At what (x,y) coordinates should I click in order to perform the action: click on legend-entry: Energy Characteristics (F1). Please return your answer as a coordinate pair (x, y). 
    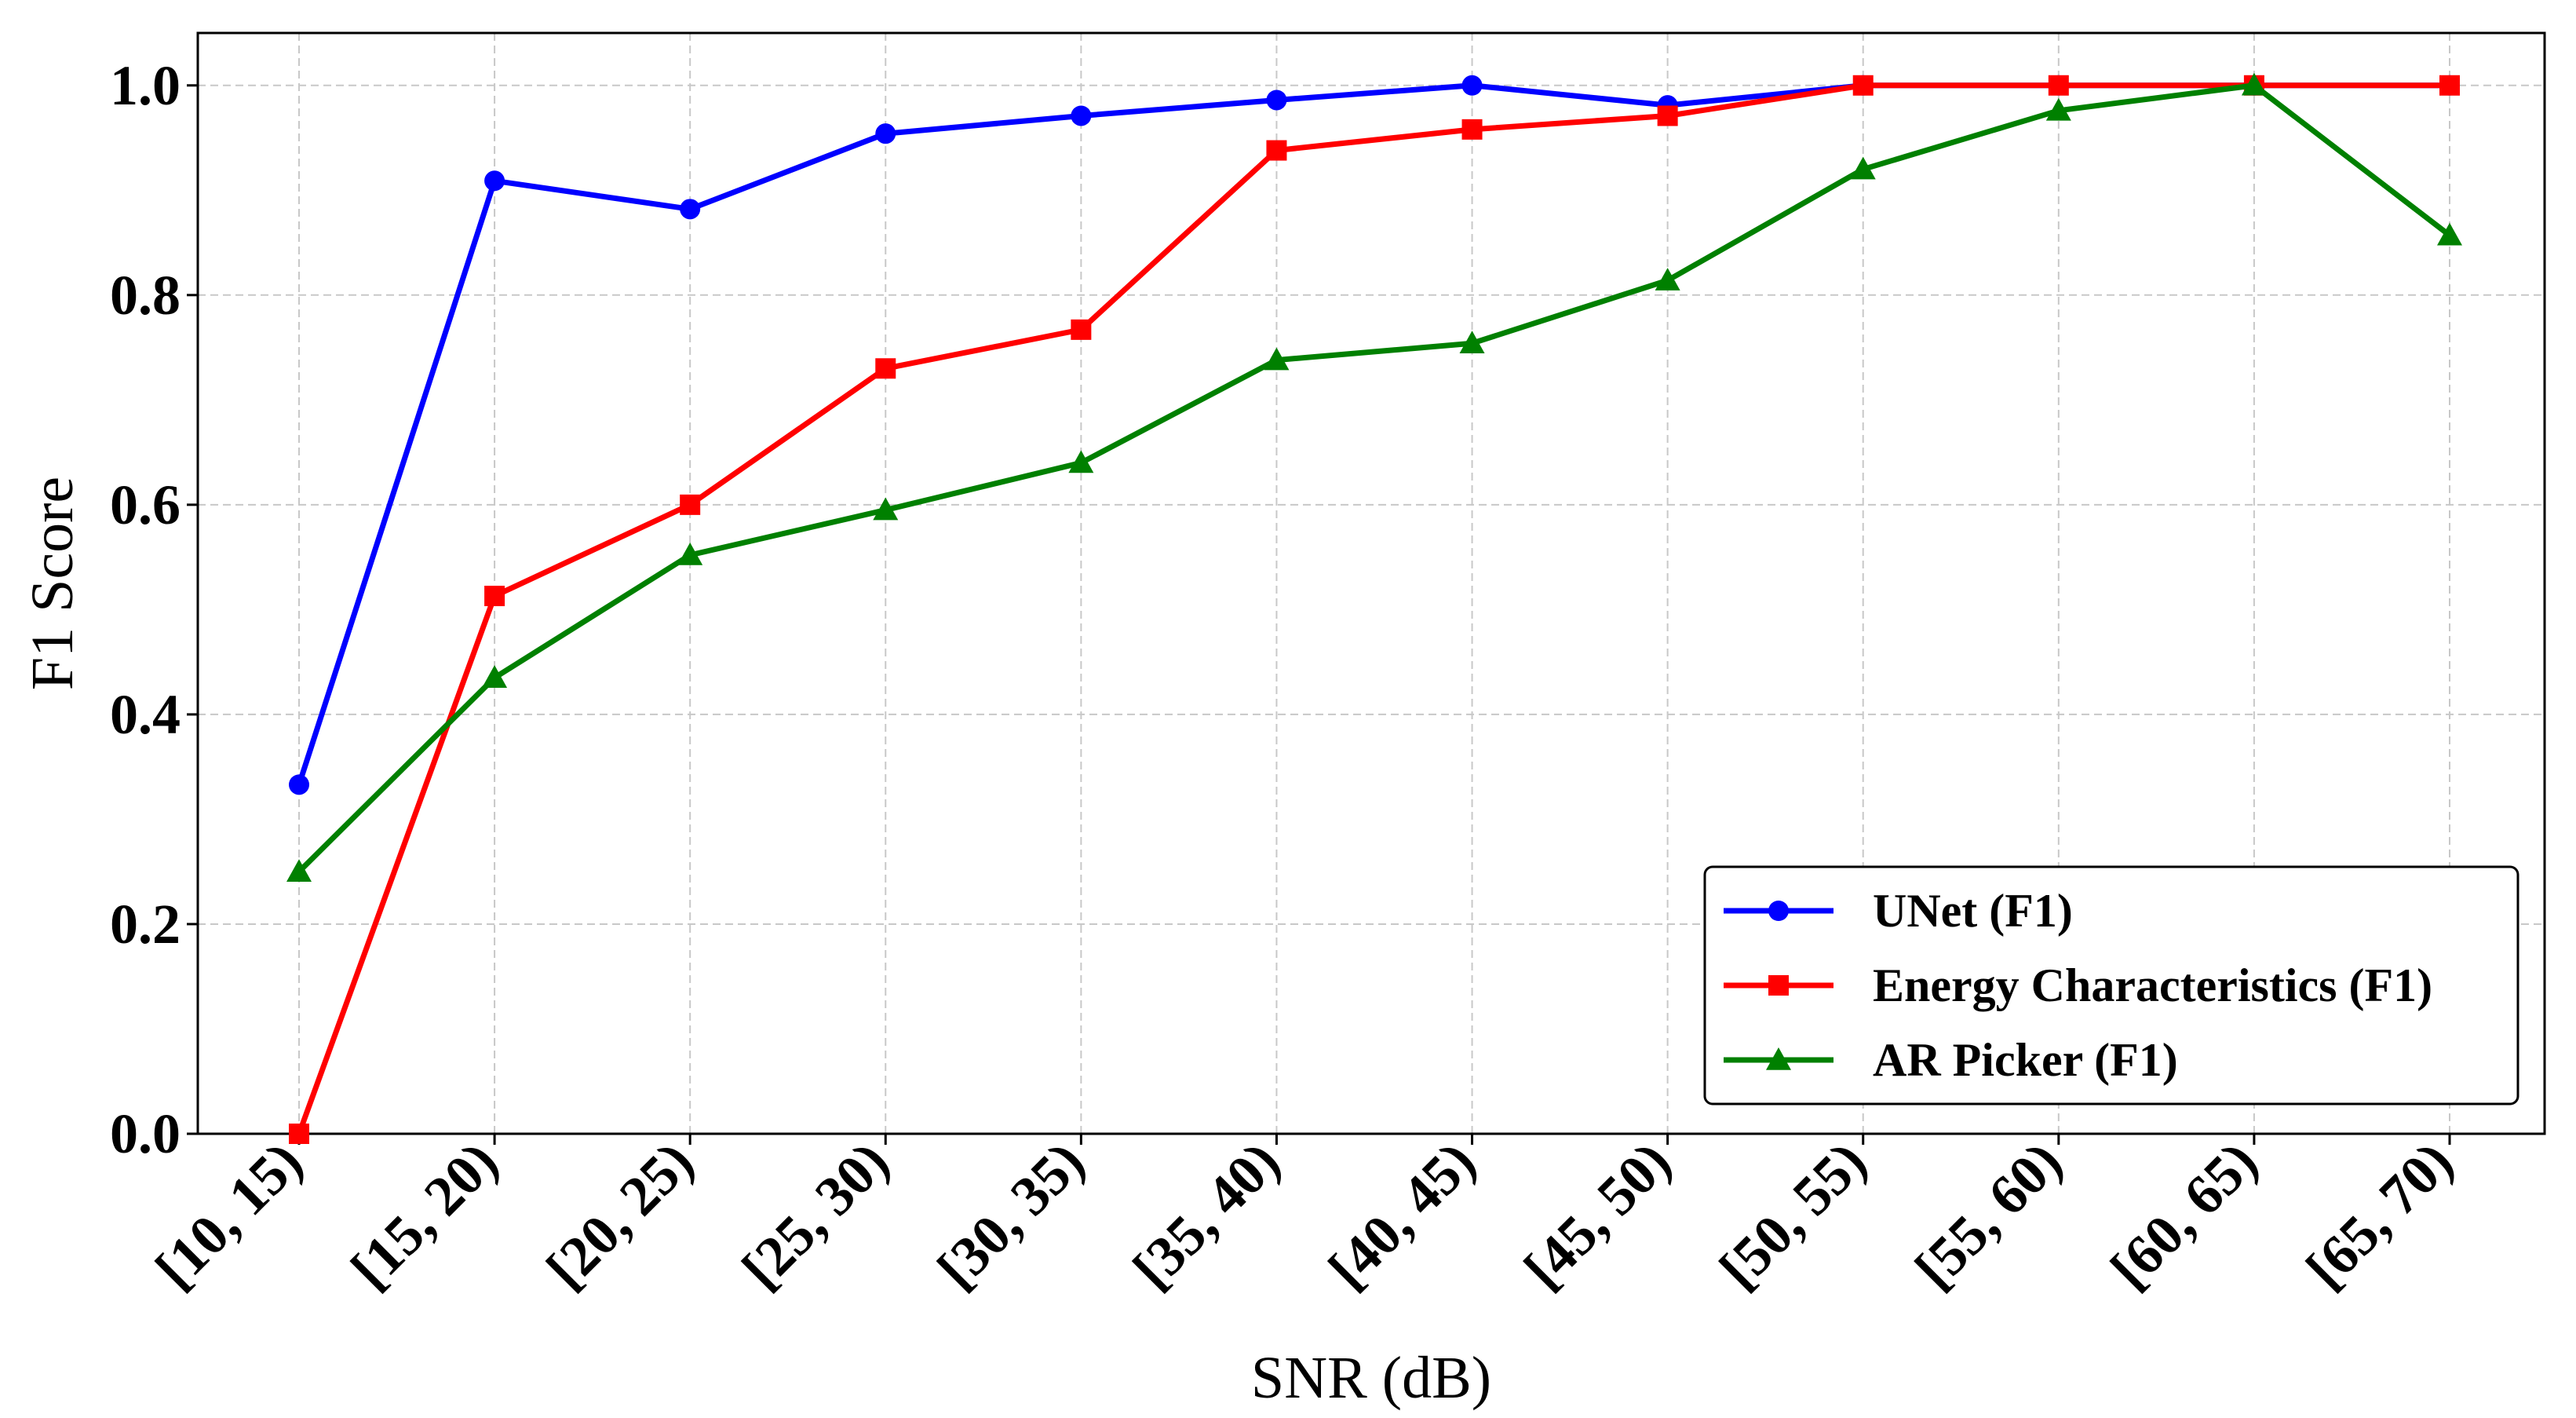
    Looking at the image, I should click on (2078, 985).